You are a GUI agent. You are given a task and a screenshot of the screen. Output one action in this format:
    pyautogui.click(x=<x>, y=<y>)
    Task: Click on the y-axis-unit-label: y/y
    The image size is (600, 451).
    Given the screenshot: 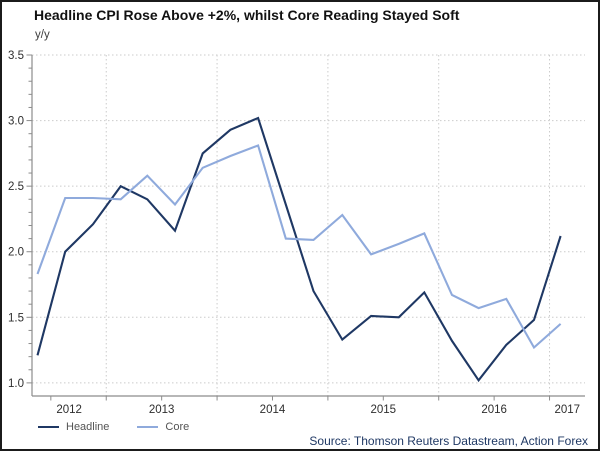 What is the action you would take?
    pyautogui.click(x=42, y=35)
    